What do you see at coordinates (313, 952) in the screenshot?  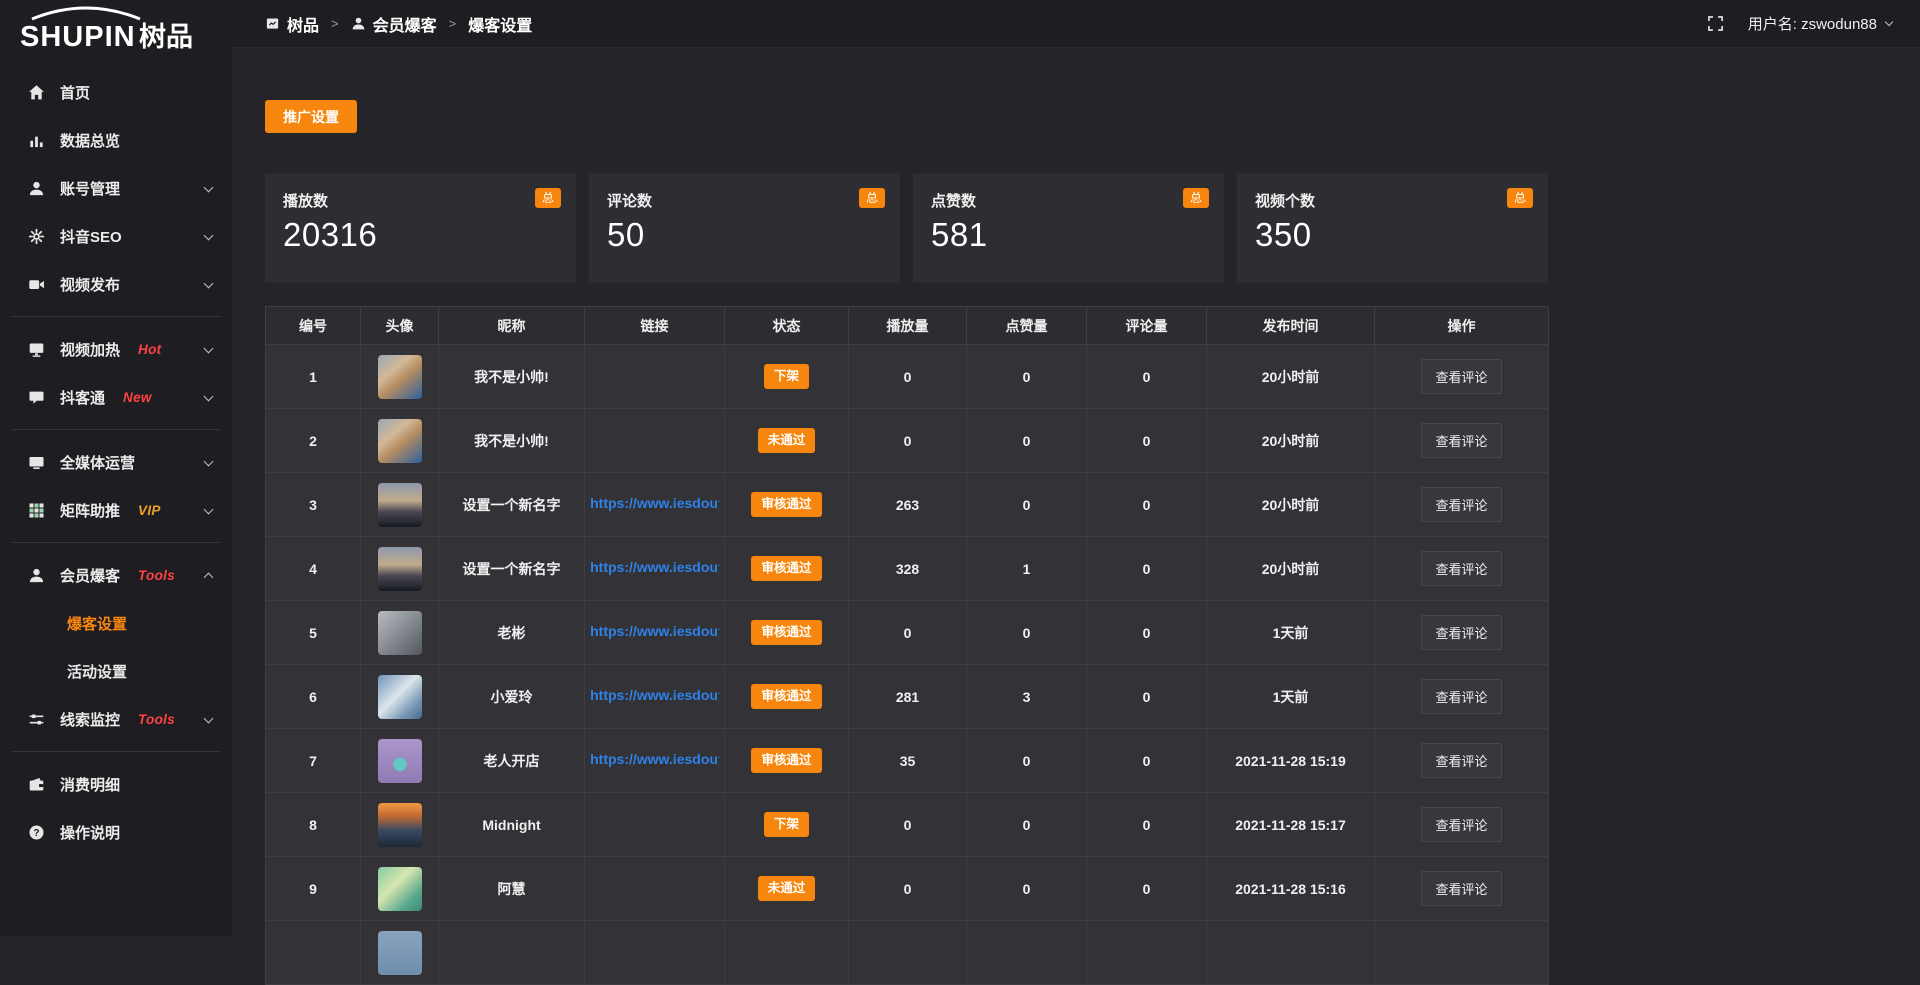 I see `cell-id` at bounding box center [313, 952].